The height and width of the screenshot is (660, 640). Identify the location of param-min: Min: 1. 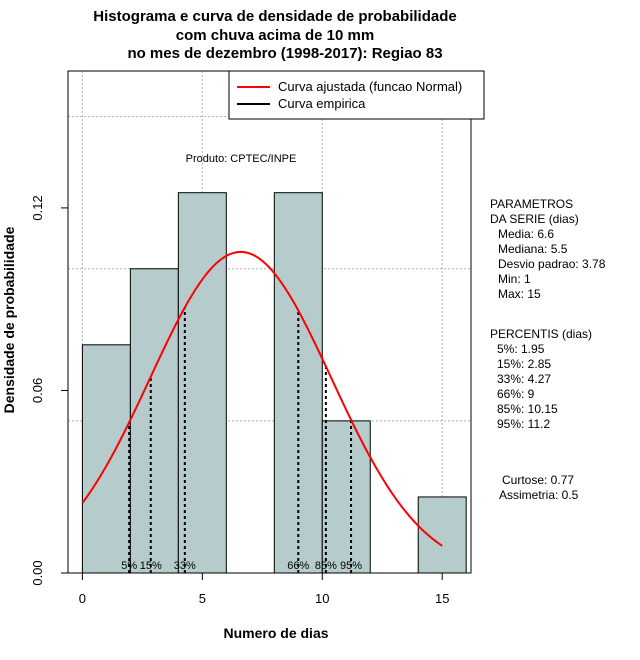
(514, 279).